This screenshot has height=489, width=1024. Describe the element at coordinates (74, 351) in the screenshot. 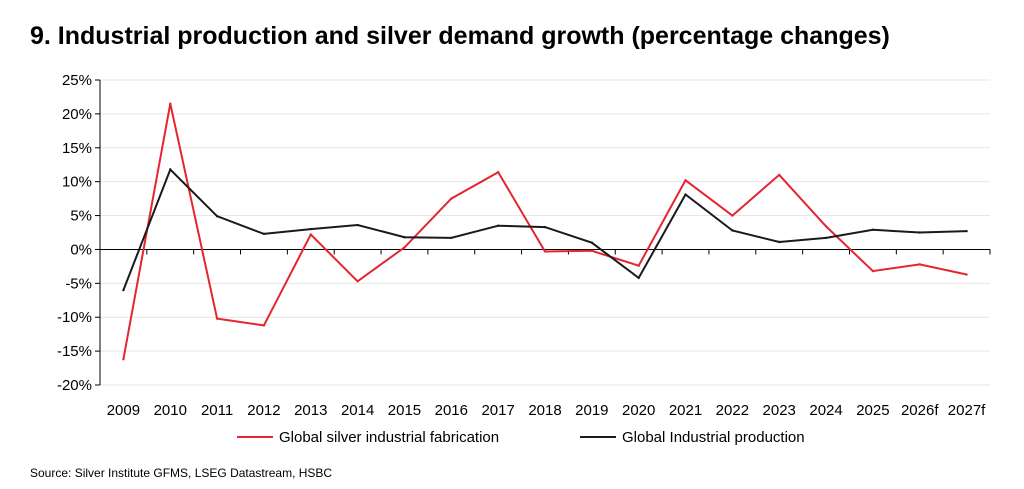

I see `y-tick-label: -15%` at that location.